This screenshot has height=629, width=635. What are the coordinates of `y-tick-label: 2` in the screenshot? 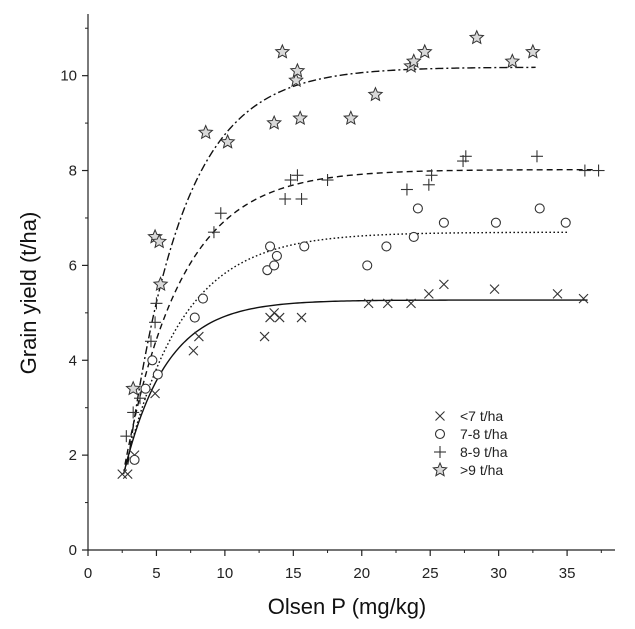 It's located at (73, 455).